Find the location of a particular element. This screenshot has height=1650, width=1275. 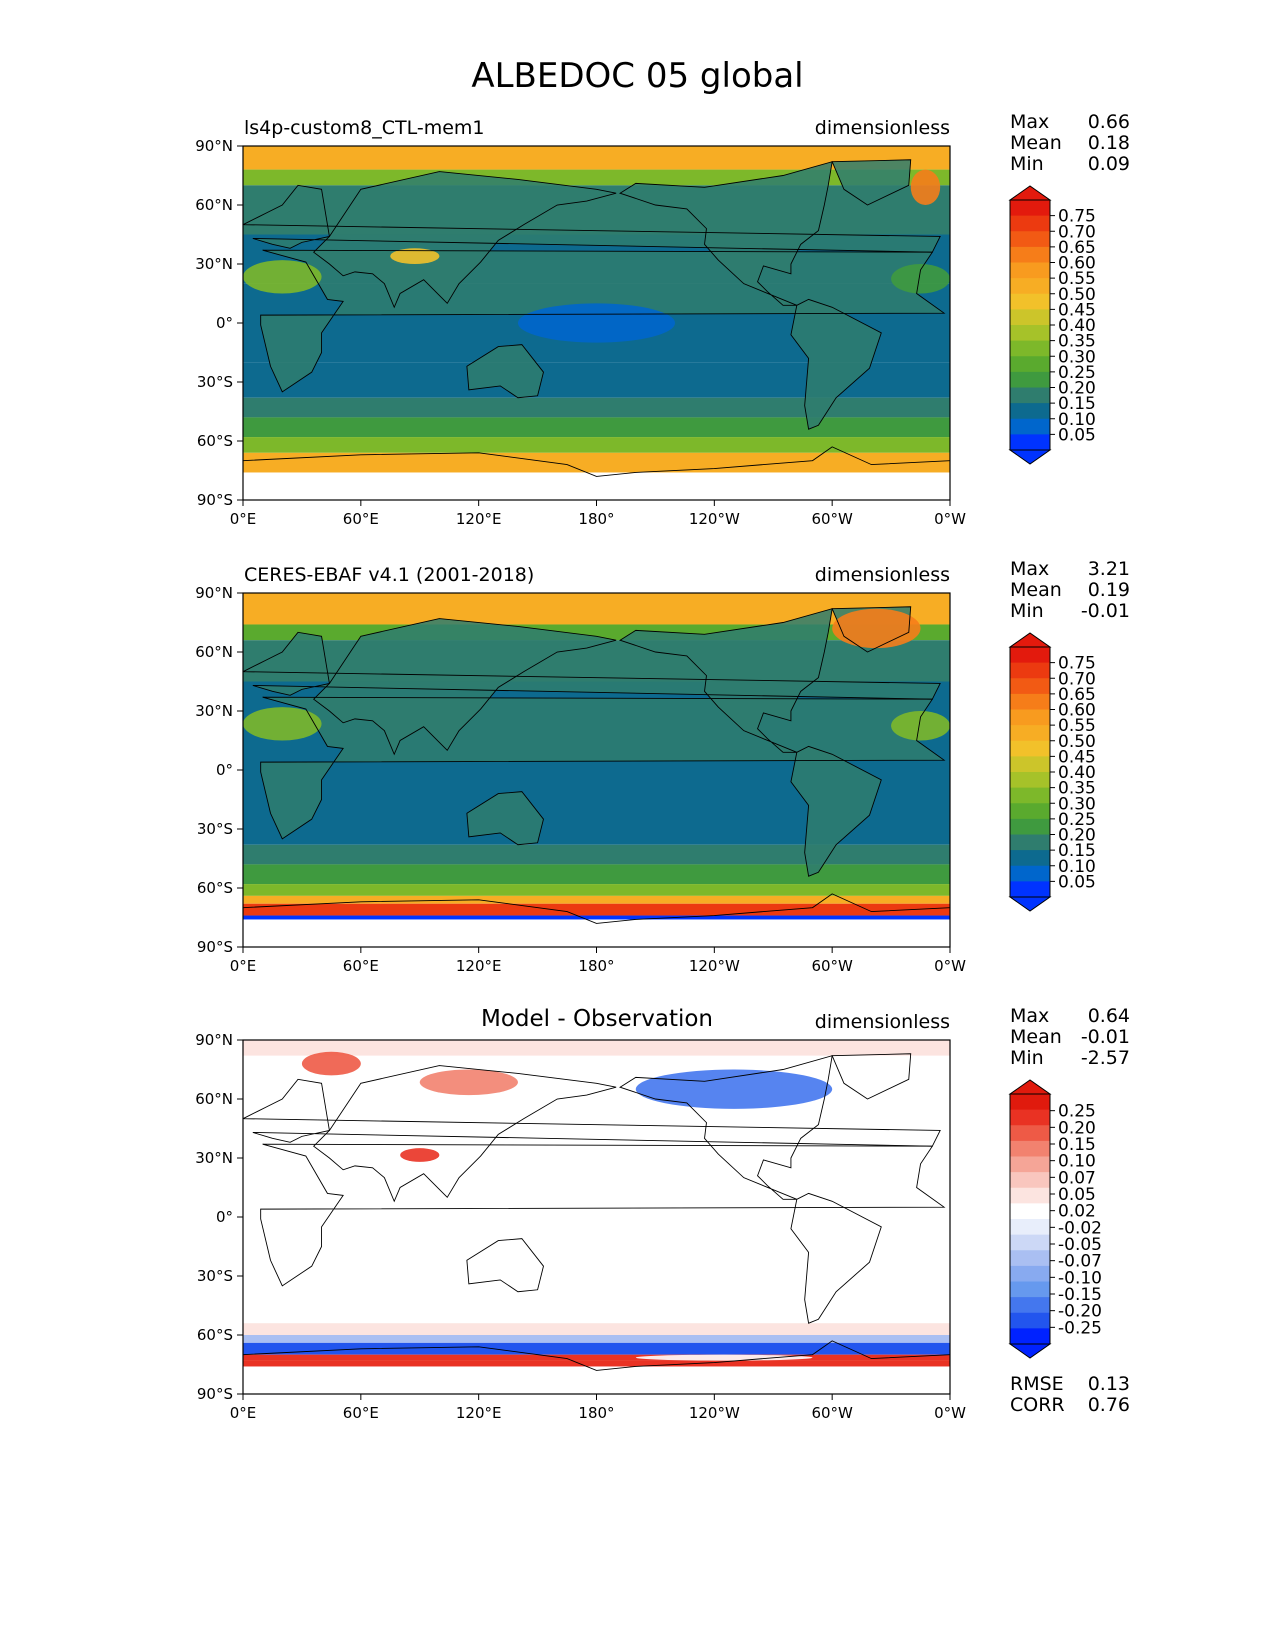

panel-2-stat-max-label: Max is located at coordinates (1030, 569).